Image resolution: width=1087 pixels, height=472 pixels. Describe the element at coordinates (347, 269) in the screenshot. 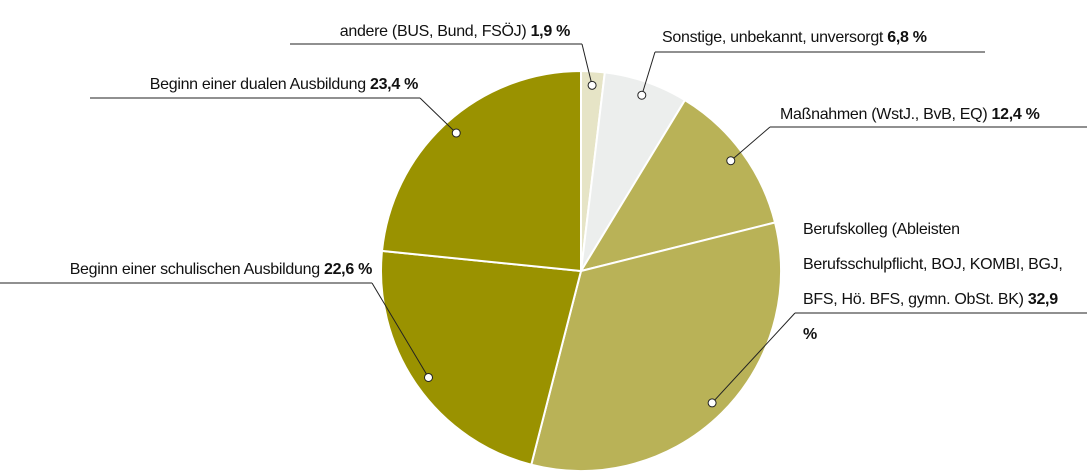

I see `value-label: 22,6 %` at that location.